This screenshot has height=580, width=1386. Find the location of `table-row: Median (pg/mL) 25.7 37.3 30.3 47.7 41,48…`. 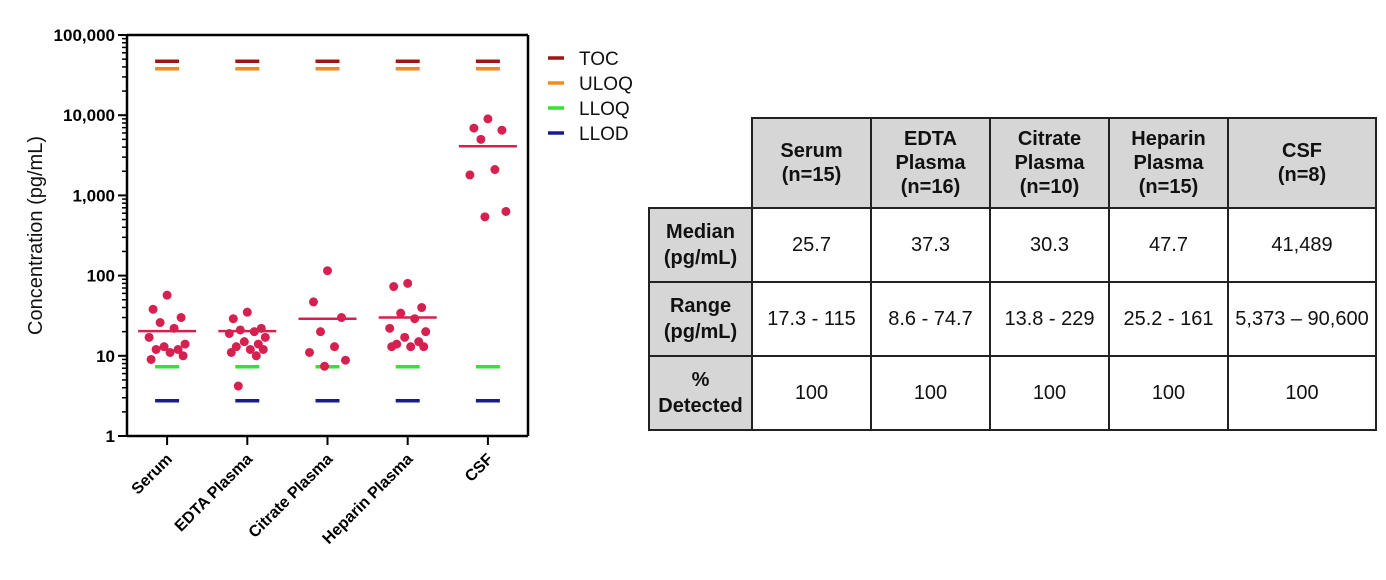

table-row: Median (pg/mL) 25.7 37.3 30.3 47.7 41,48… is located at coordinates (1012, 245).